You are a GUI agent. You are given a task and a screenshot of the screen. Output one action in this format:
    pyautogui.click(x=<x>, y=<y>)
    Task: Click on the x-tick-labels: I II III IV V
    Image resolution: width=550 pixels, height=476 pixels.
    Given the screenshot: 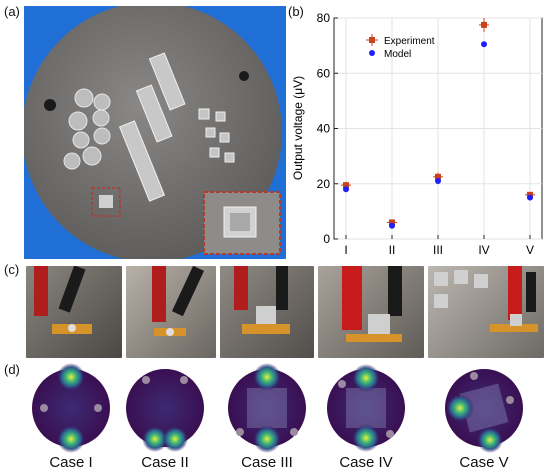 What is the action you would take?
    pyautogui.click(x=439, y=250)
    